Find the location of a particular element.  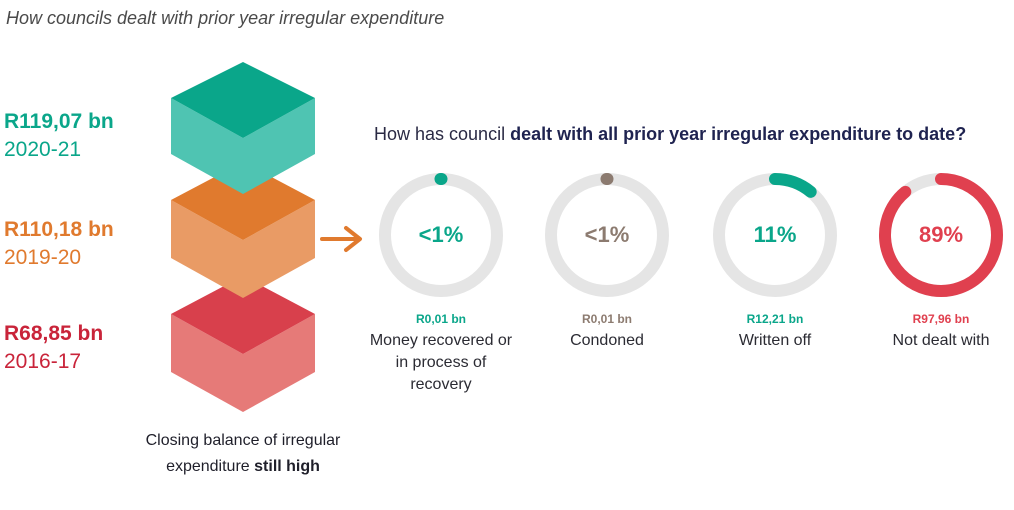

donut-pct-label: 89% is located at coordinates (941, 234).